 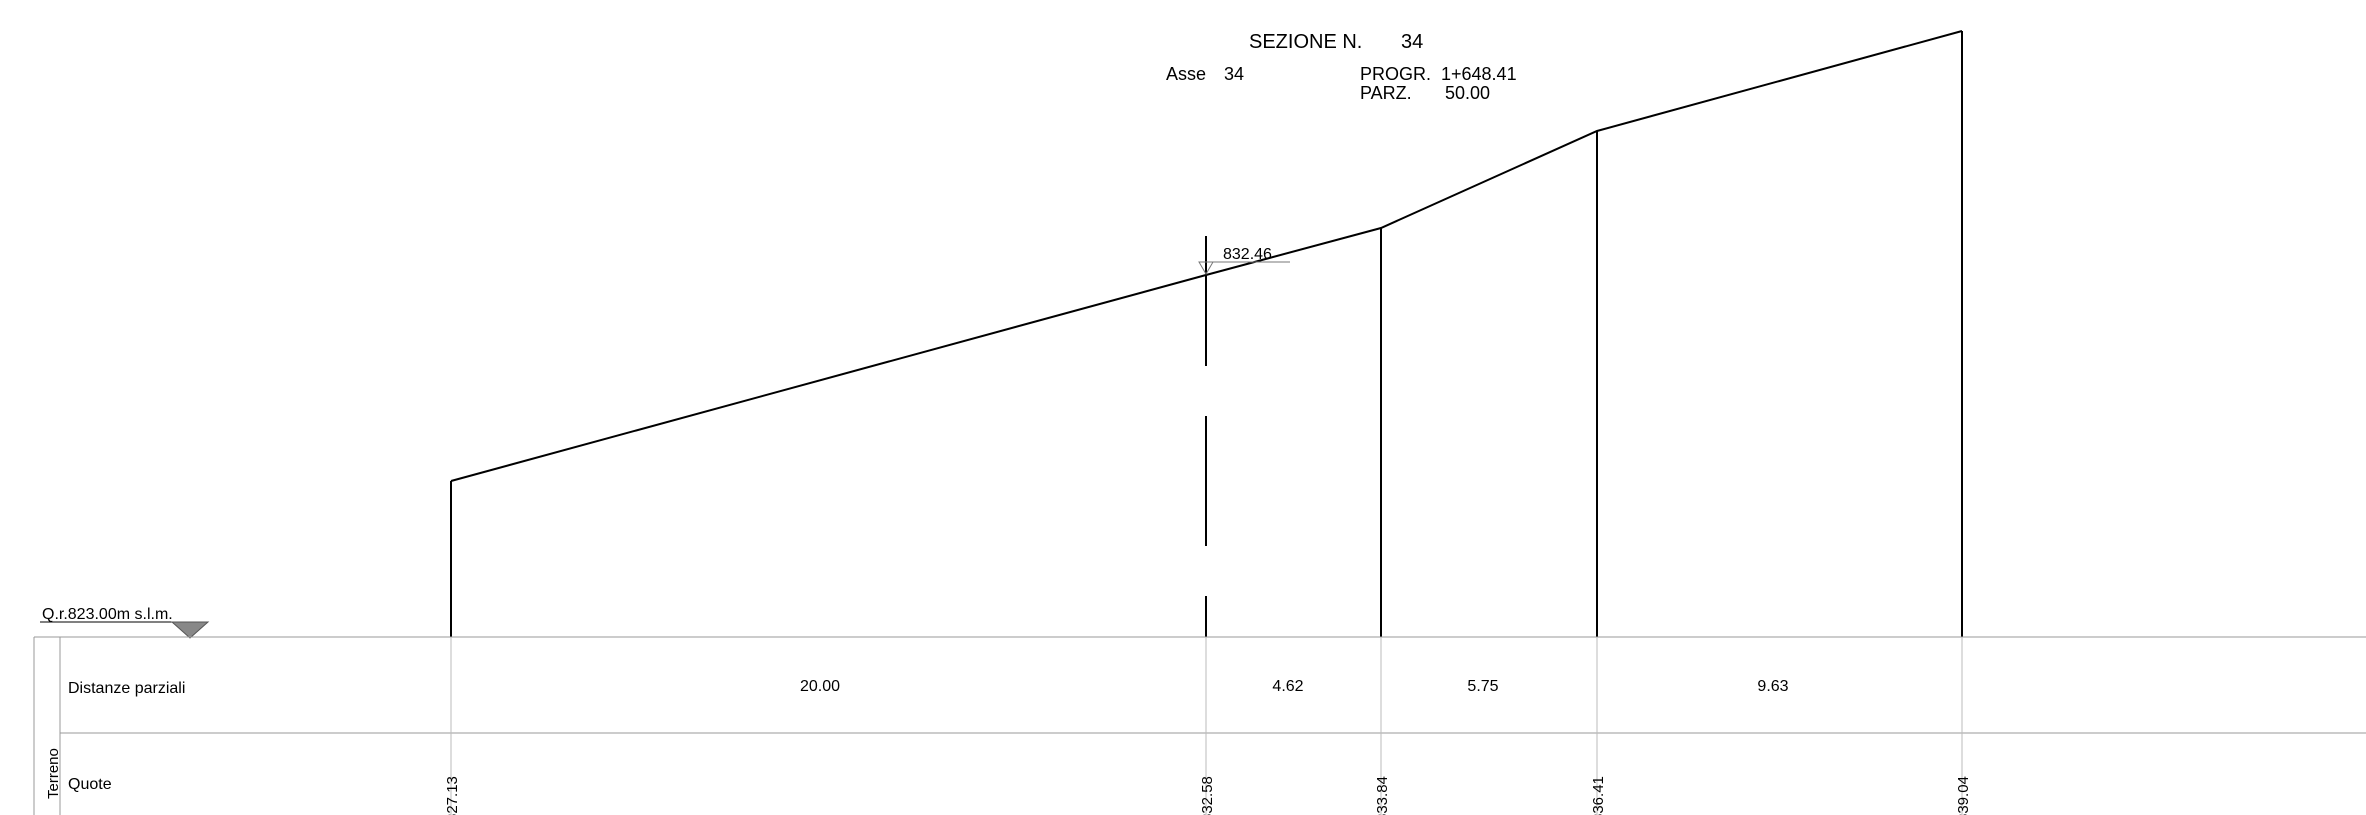 What do you see at coordinates (1395, 74) in the screenshot?
I see `progr-label: PROGR.` at bounding box center [1395, 74].